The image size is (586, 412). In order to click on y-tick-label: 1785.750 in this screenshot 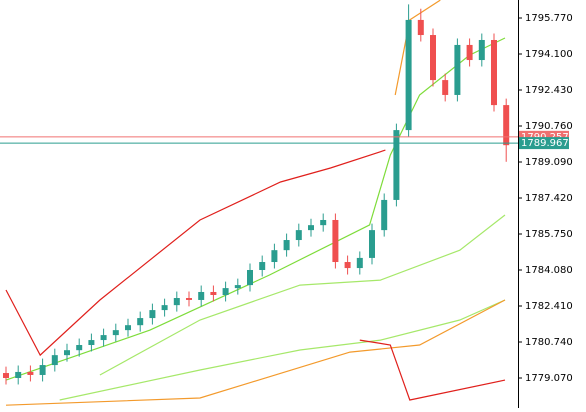, I will do `click(549, 234)`.